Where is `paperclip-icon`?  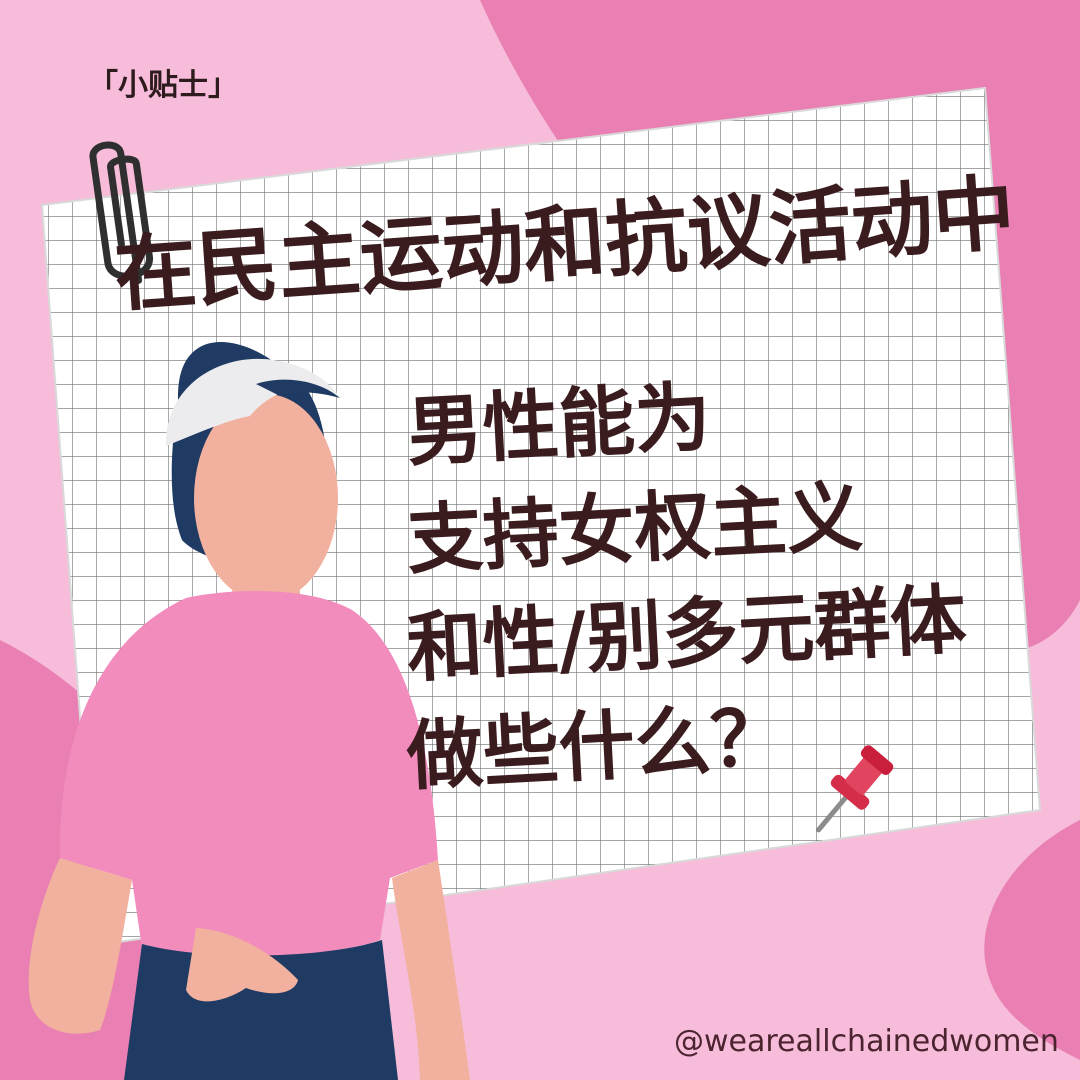 paperclip-icon is located at coordinates (121, 212).